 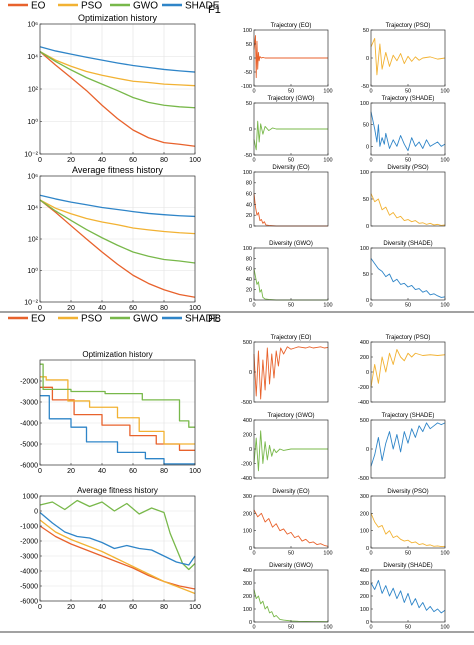 What do you see at coordinates (38, 6) in the screenshot?
I see `legend-label-eo: EO` at bounding box center [38, 6].